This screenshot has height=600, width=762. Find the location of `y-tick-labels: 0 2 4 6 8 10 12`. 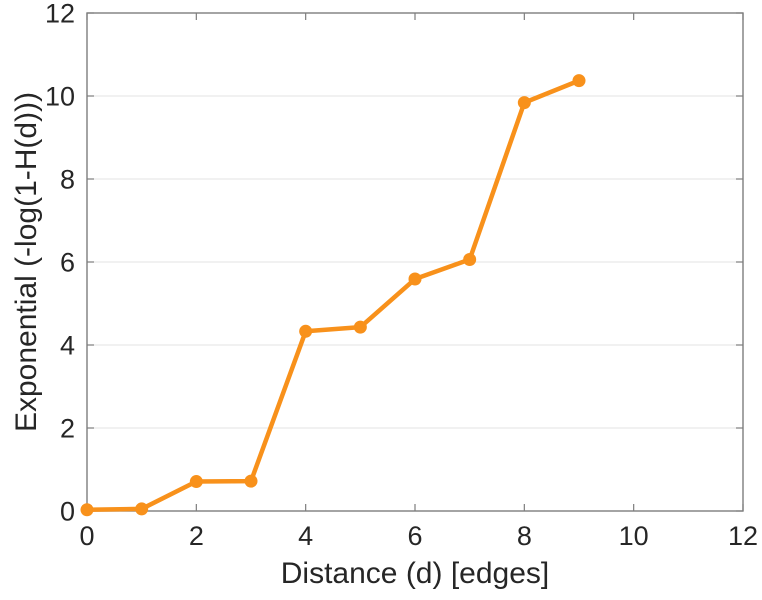

y-tick-labels: 0 2 4 6 8 10 12 is located at coordinates (60, 263).